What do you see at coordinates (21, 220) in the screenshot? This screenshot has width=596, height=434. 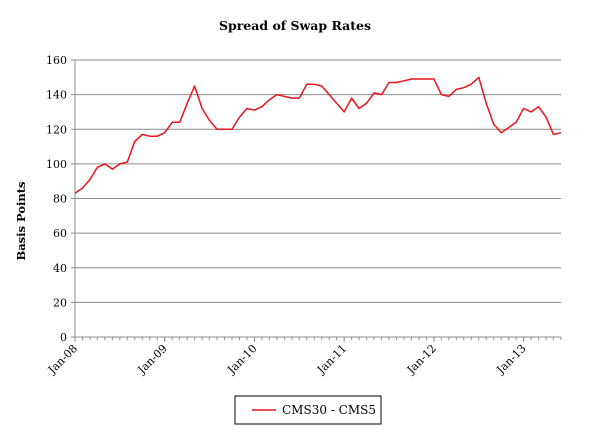 I see `y-axis-label: Basis Points` at bounding box center [21, 220].